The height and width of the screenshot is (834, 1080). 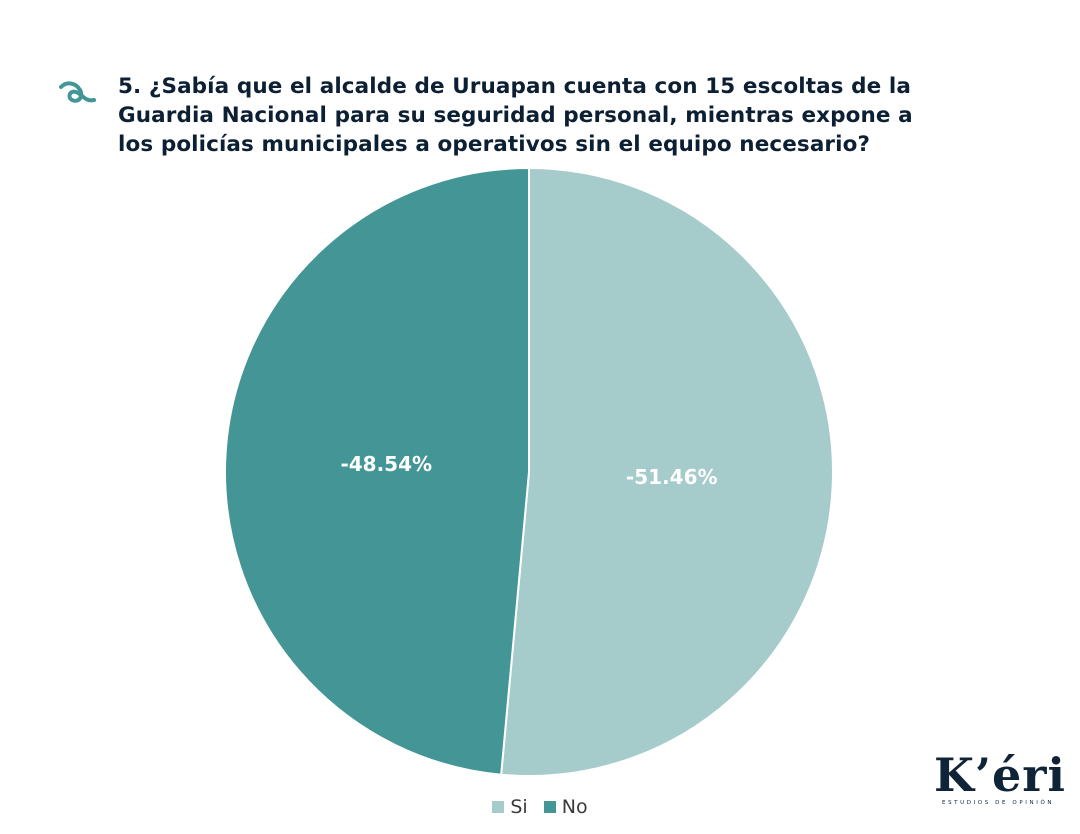 What do you see at coordinates (549, 807) in the screenshot?
I see `legend-swatch-no` at bounding box center [549, 807].